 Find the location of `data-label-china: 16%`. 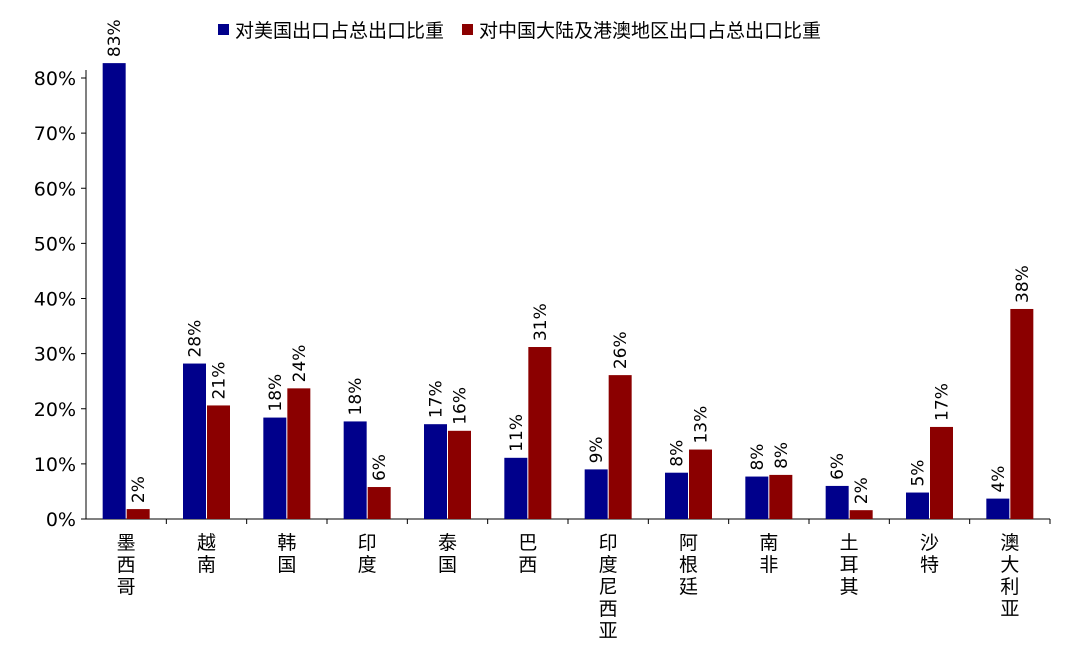

data-label-china: 16% is located at coordinates (461, 406).